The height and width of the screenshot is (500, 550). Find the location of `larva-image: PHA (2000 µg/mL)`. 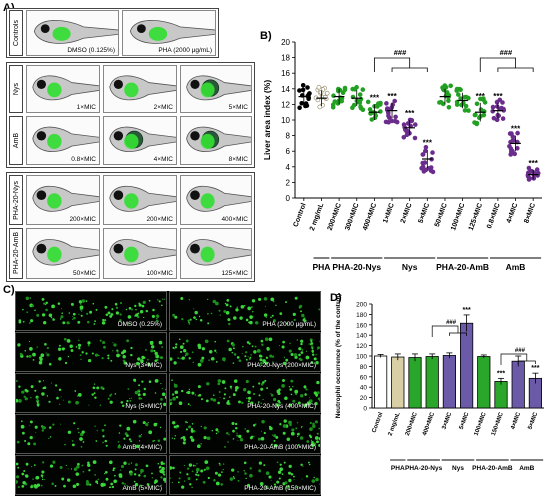

larva-image: PHA (2000 µg/mL) is located at coordinates (169, 33).